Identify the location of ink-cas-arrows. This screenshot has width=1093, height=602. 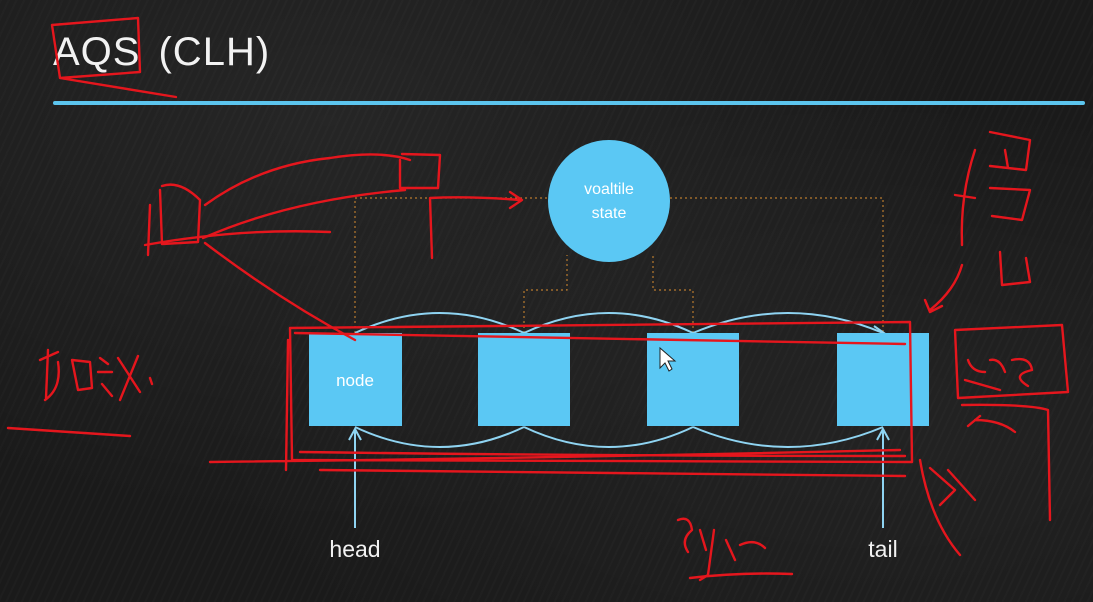
(1006, 450).